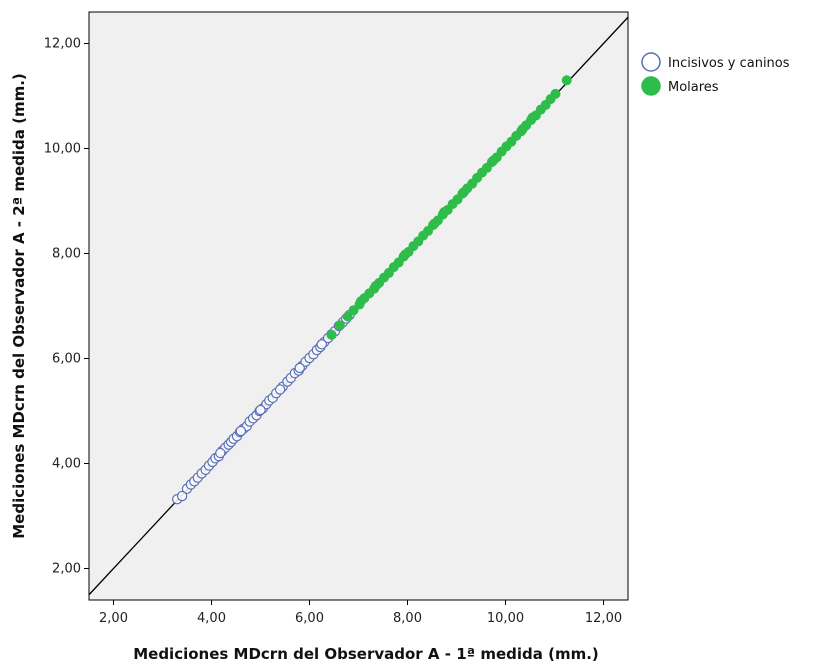 The height and width of the screenshot is (670, 816). What do you see at coordinates (66, 464) in the screenshot?
I see `y-tick-label: 4,00` at bounding box center [66, 464].